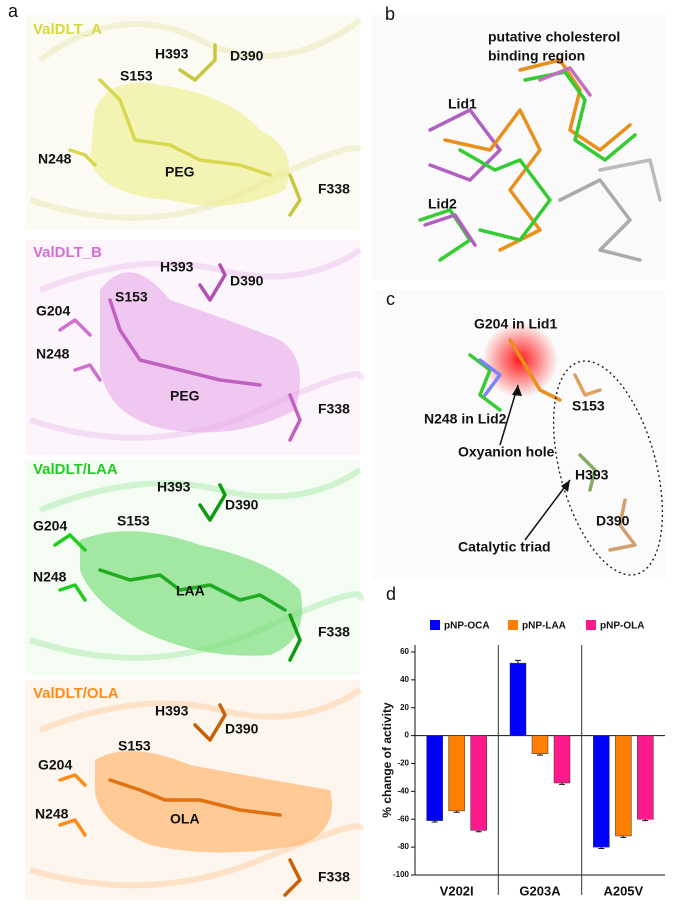 The width and height of the screenshot is (674, 909). What do you see at coordinates (391, 594) in the screenshot?
I see `panel-label: d` at bounding box center [391, 594].